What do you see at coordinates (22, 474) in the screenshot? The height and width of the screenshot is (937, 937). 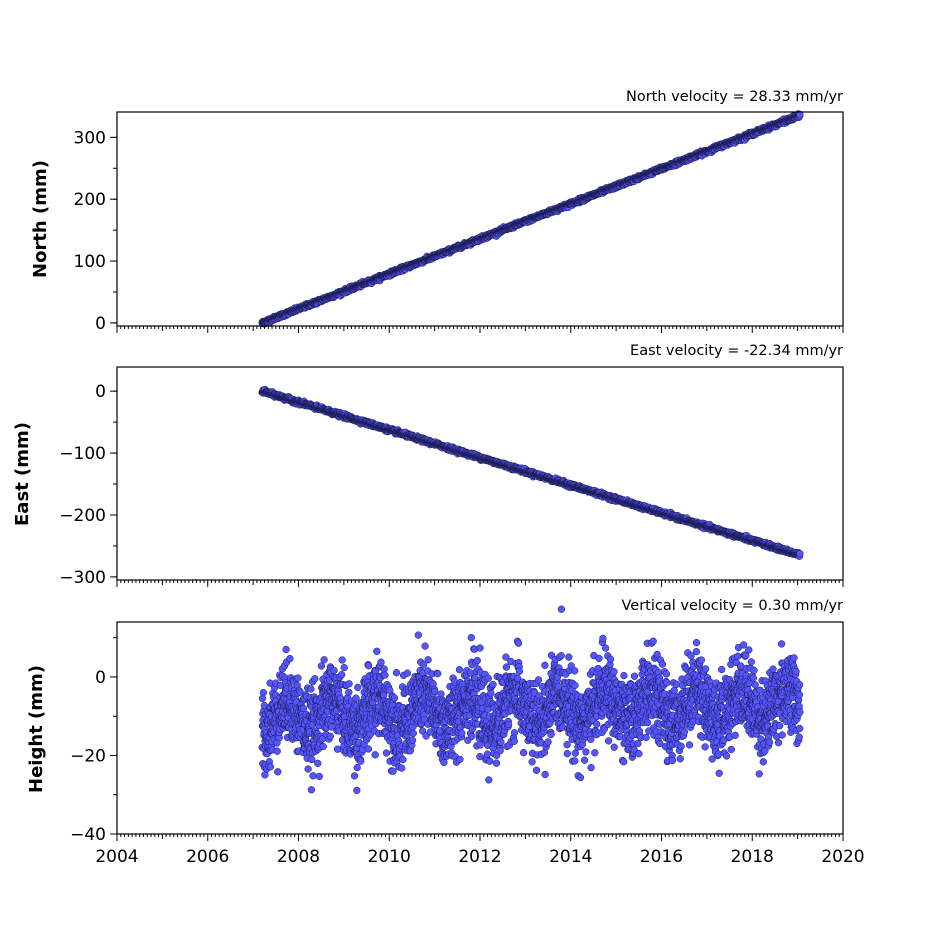 I see `east-y-axis-label: East (mm)` at bounding box center [22, 474].